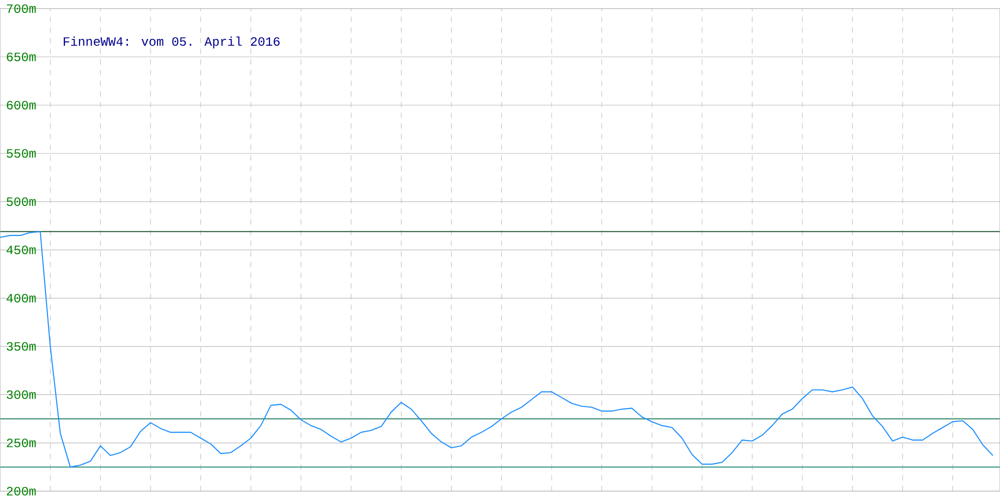 Image resolution: width=1000 pixels, height=500 pixels. Describe the element at coordinates (172, 42) in the screenshot. I see `text: FinneWW4: vom 05. April 2016` at that location.